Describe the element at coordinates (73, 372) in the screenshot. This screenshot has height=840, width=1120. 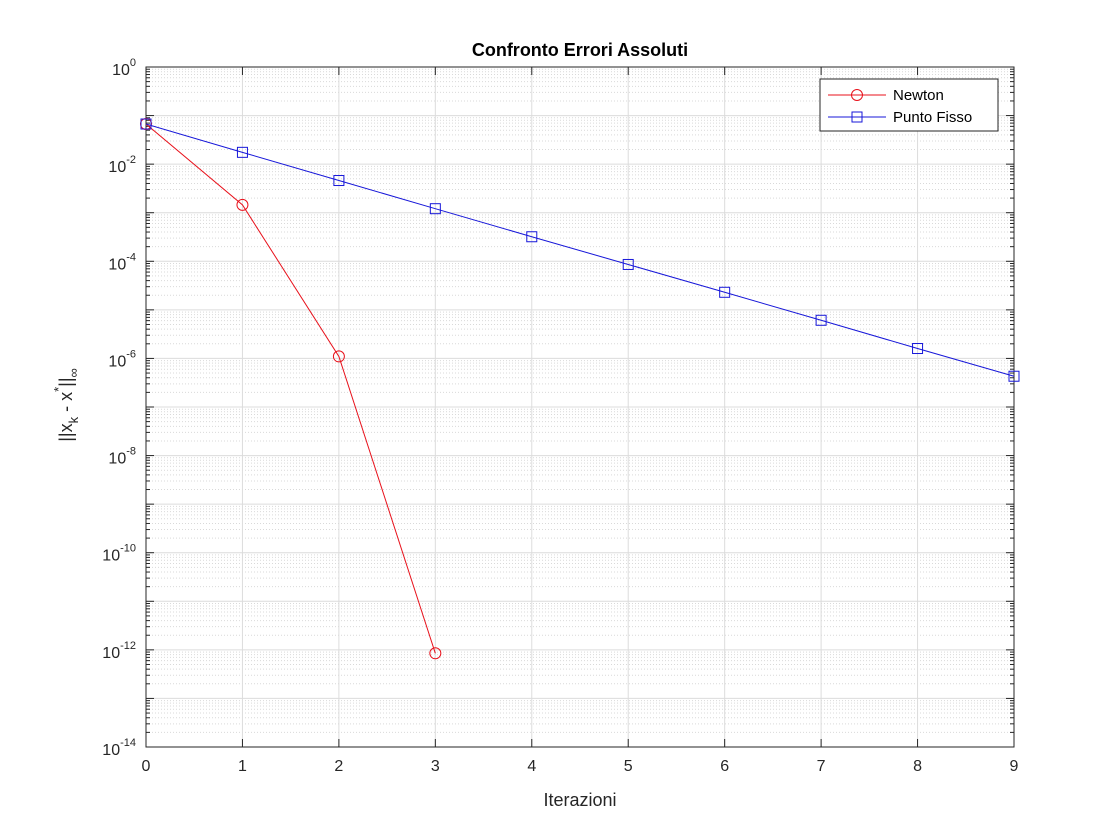
I see `y-axis-label-sub2: ∞` at that location.